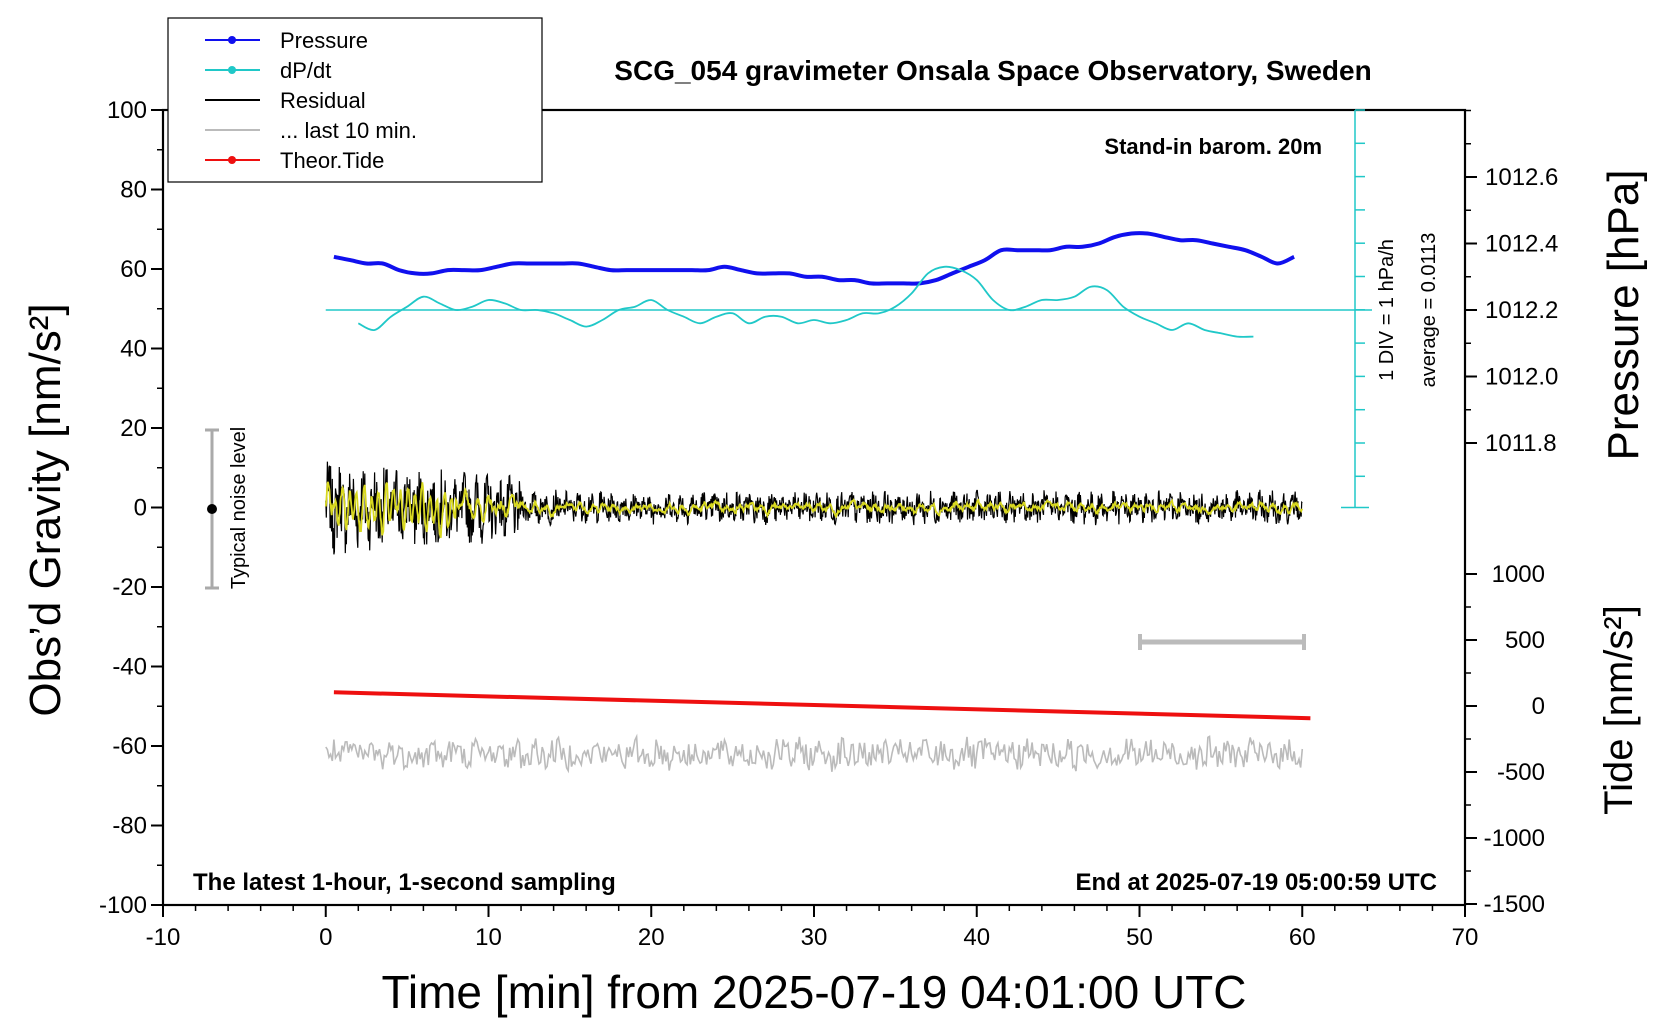 The width and height of the screenshot is (1660, 1020). I want to click on tide-series-line, so click(822, 705).